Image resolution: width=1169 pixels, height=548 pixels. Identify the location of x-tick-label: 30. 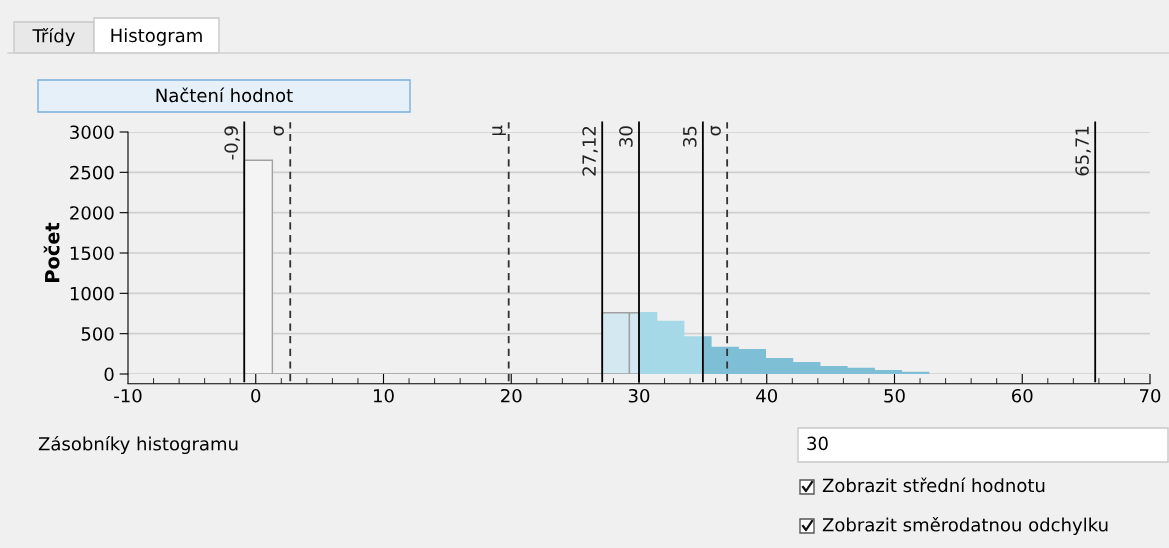
(639, 395).